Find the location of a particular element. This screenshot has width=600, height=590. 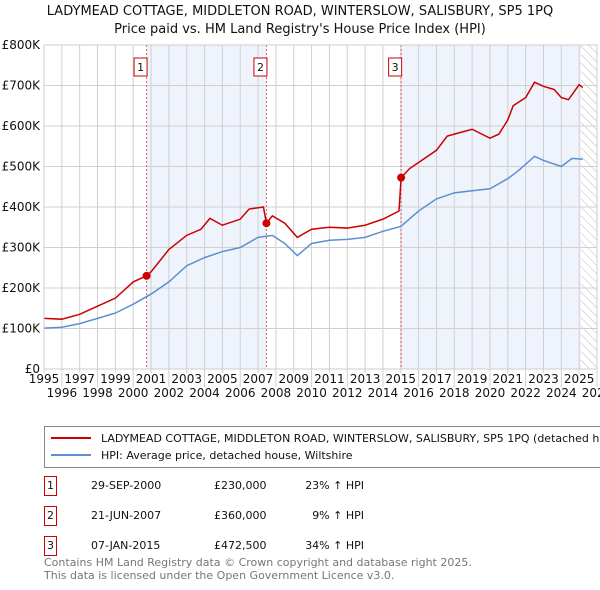

sale-marker-badge: 3 is located at coordinates (50, 546).